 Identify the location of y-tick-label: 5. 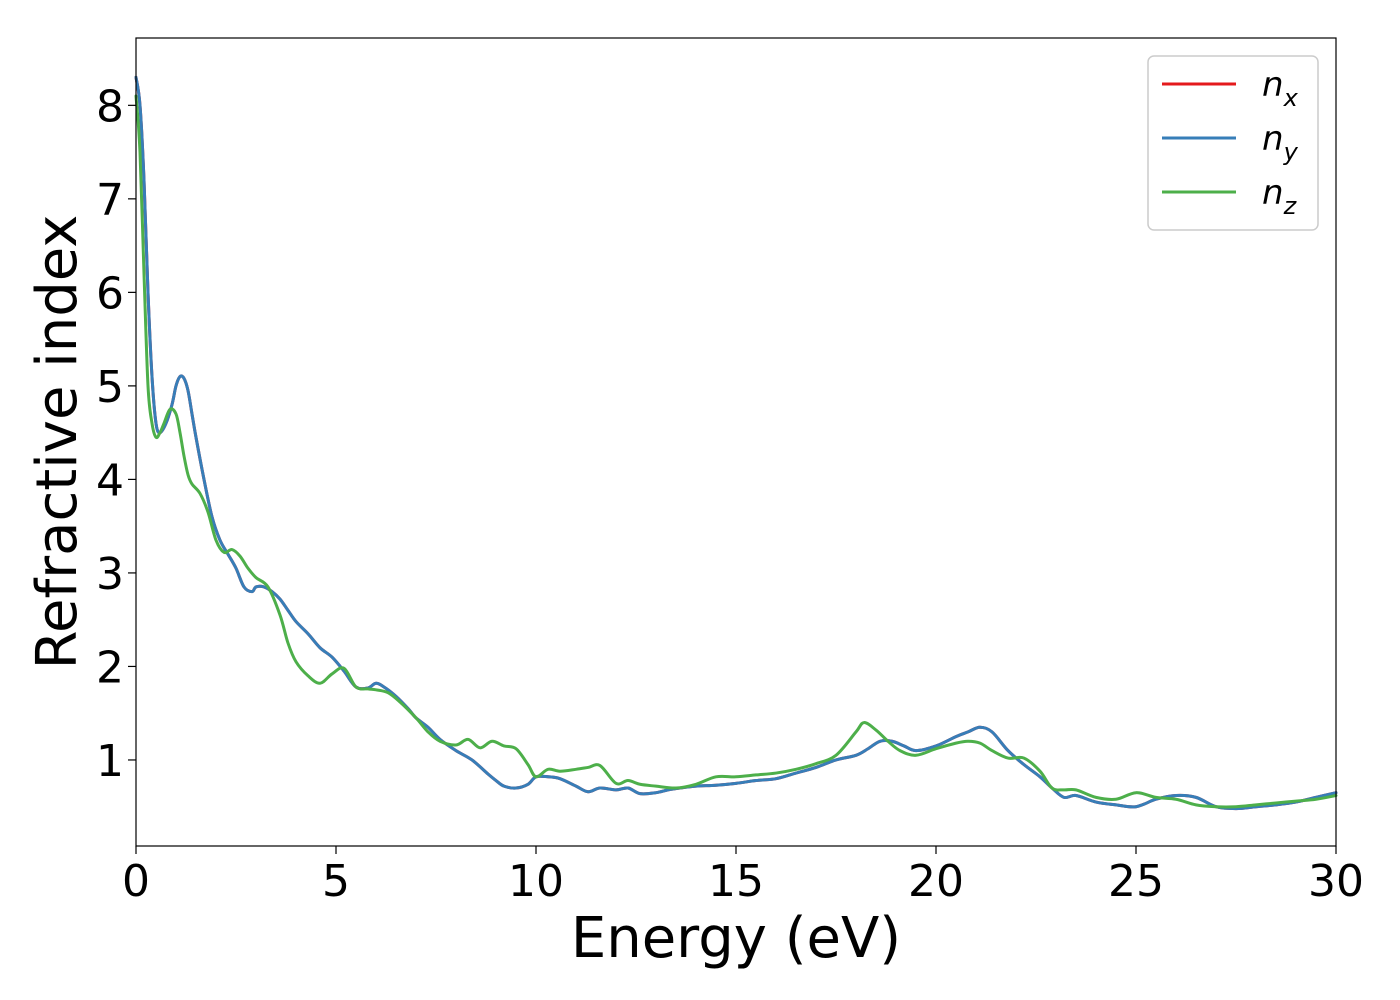
(110, 387).